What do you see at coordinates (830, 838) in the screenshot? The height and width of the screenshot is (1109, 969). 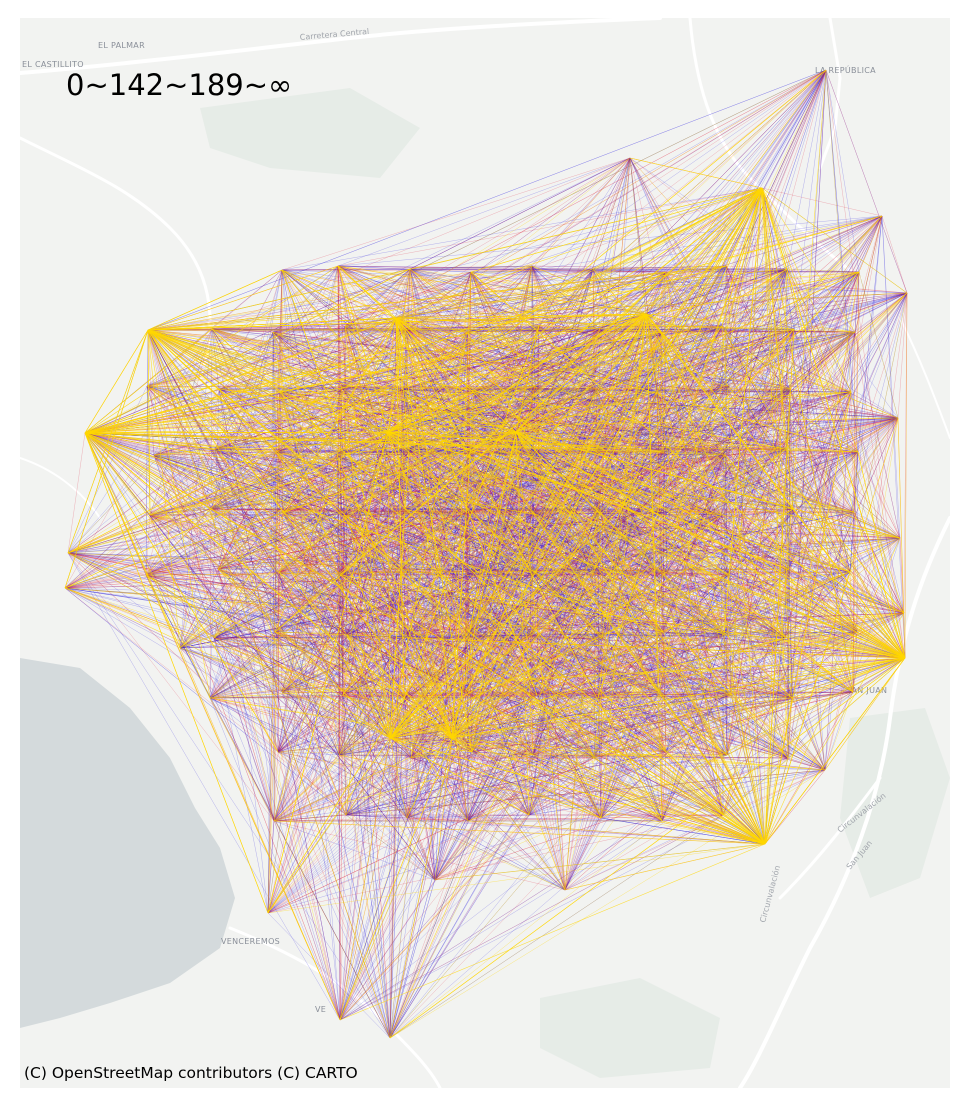 I see `road` at bounding box center [830, 838].